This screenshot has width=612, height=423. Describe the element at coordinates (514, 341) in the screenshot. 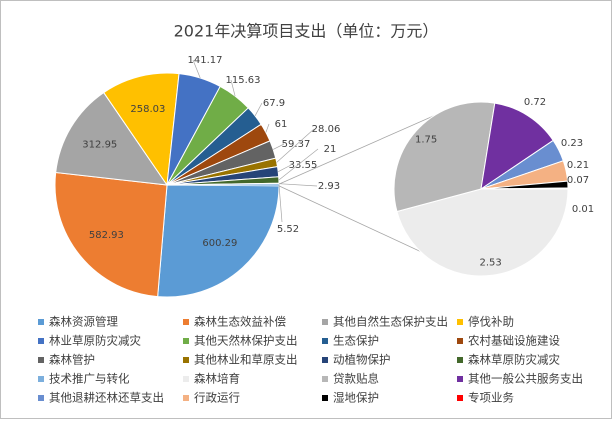

I see `legend-label: 农村基础设施建设` at that location.